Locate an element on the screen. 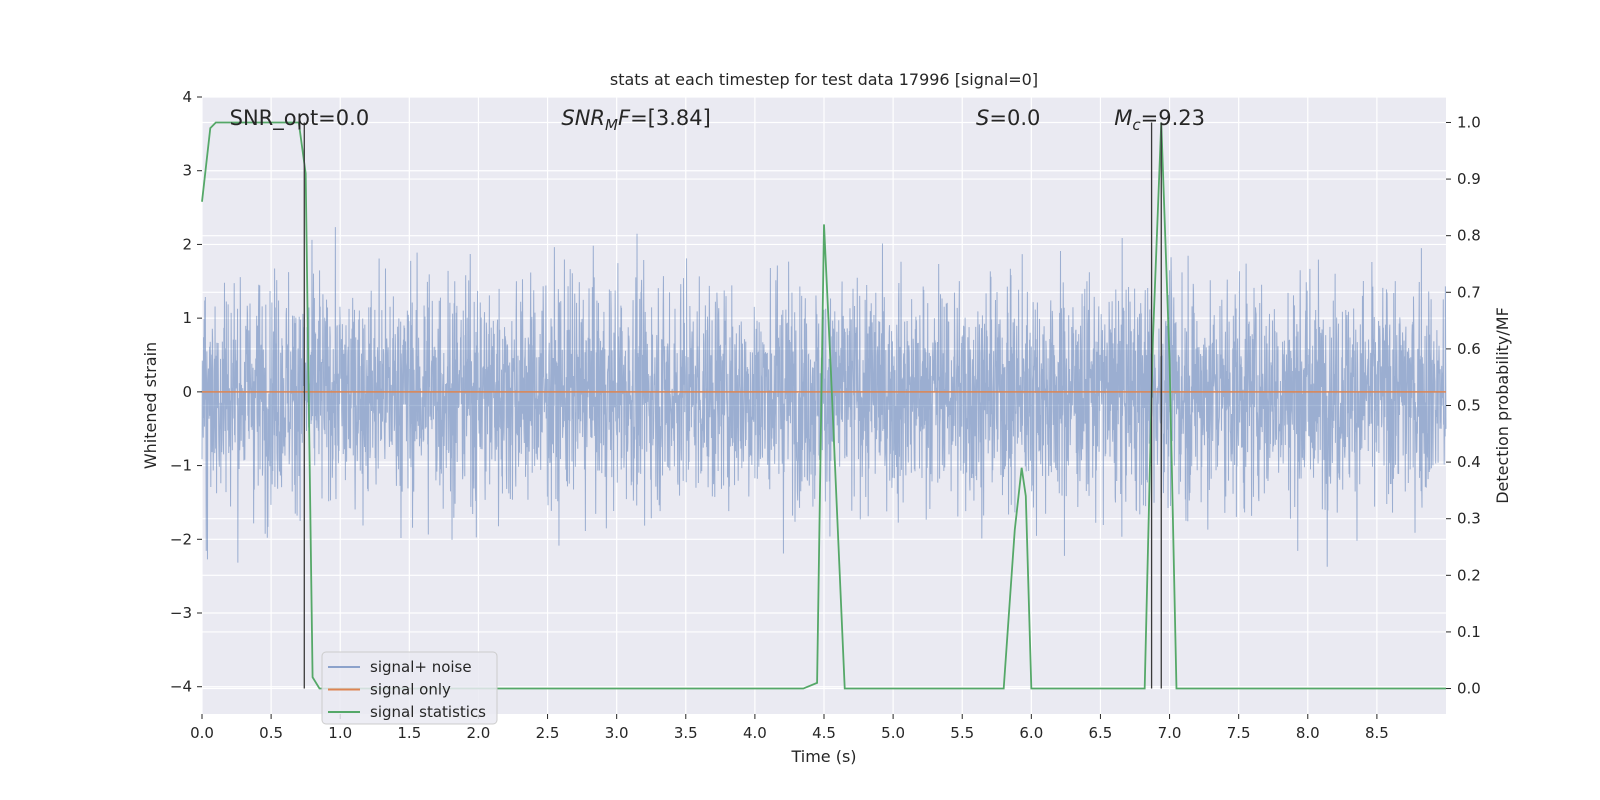  y2-tick-label: 0.0 is located at coordinates (1469, 689).